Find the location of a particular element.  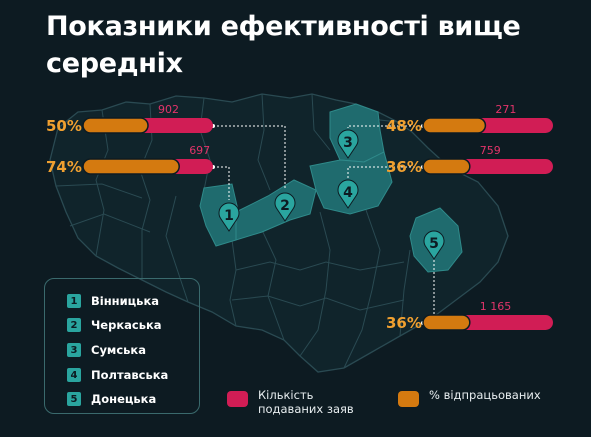

legend-item: 2 Черкаська is located at coordinates (114, 325).